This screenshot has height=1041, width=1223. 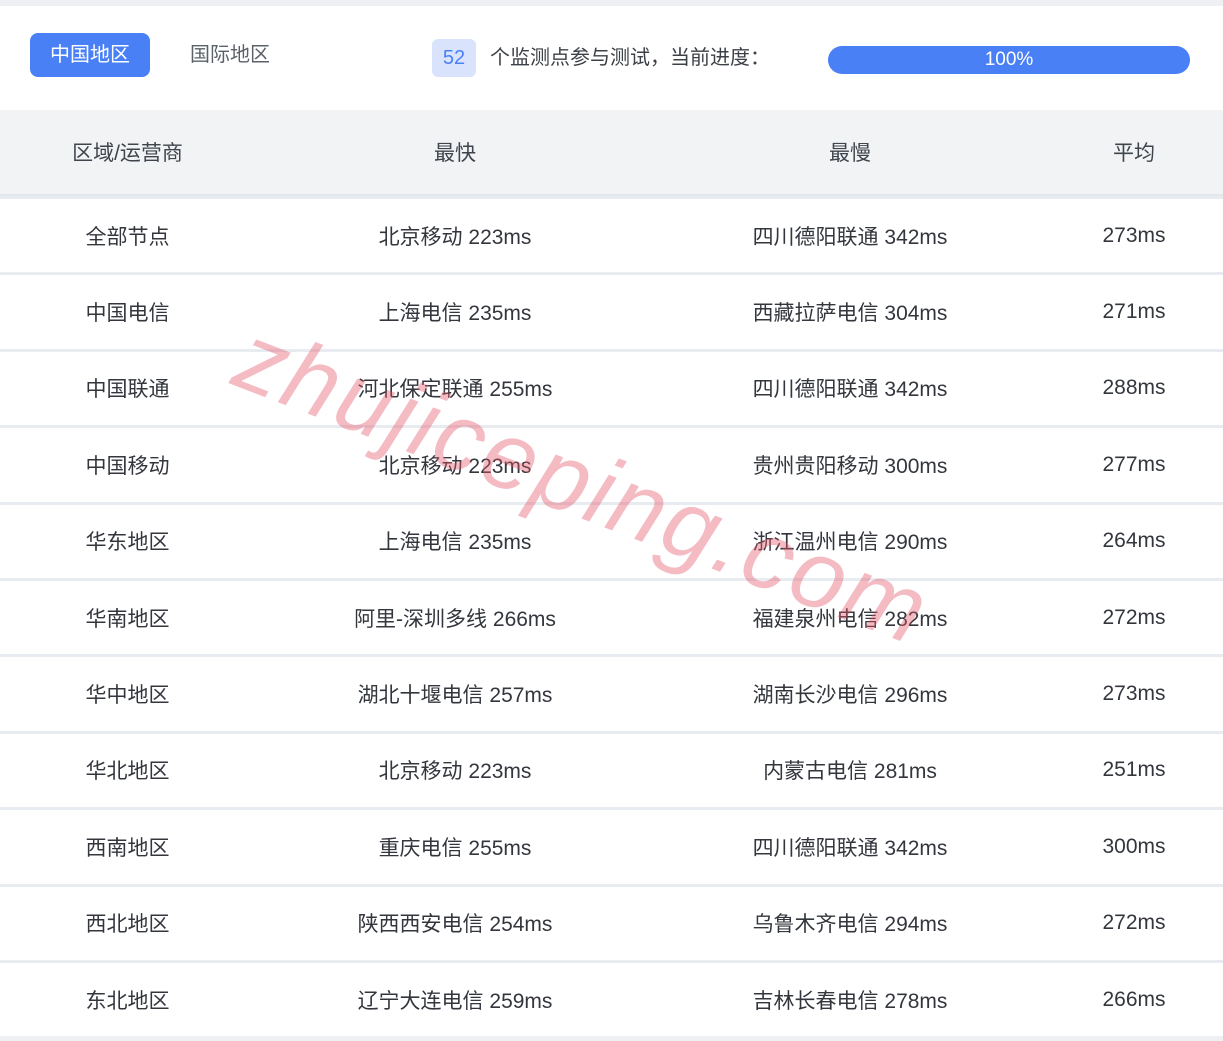 I want to click on slowest-cell: 西藏拉萨电信 304ms, so click(x=850, y=314).